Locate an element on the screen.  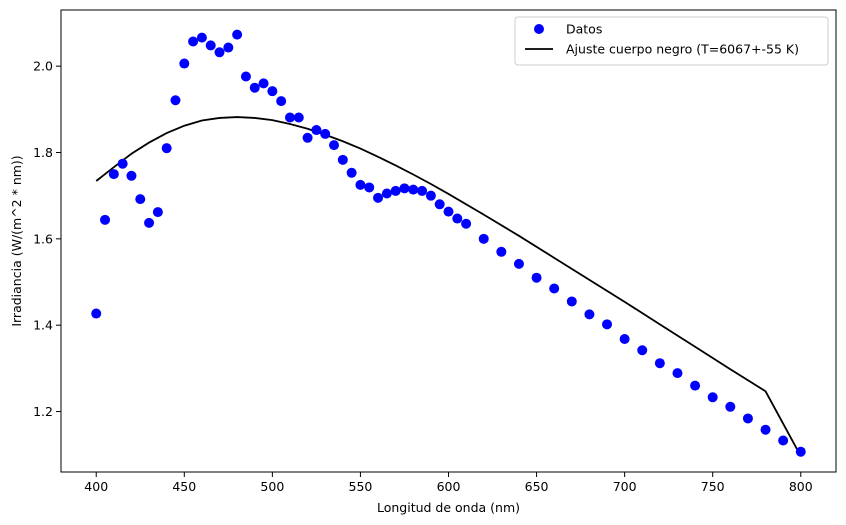
legend-marker-datos is located at coordinates (539, 29).